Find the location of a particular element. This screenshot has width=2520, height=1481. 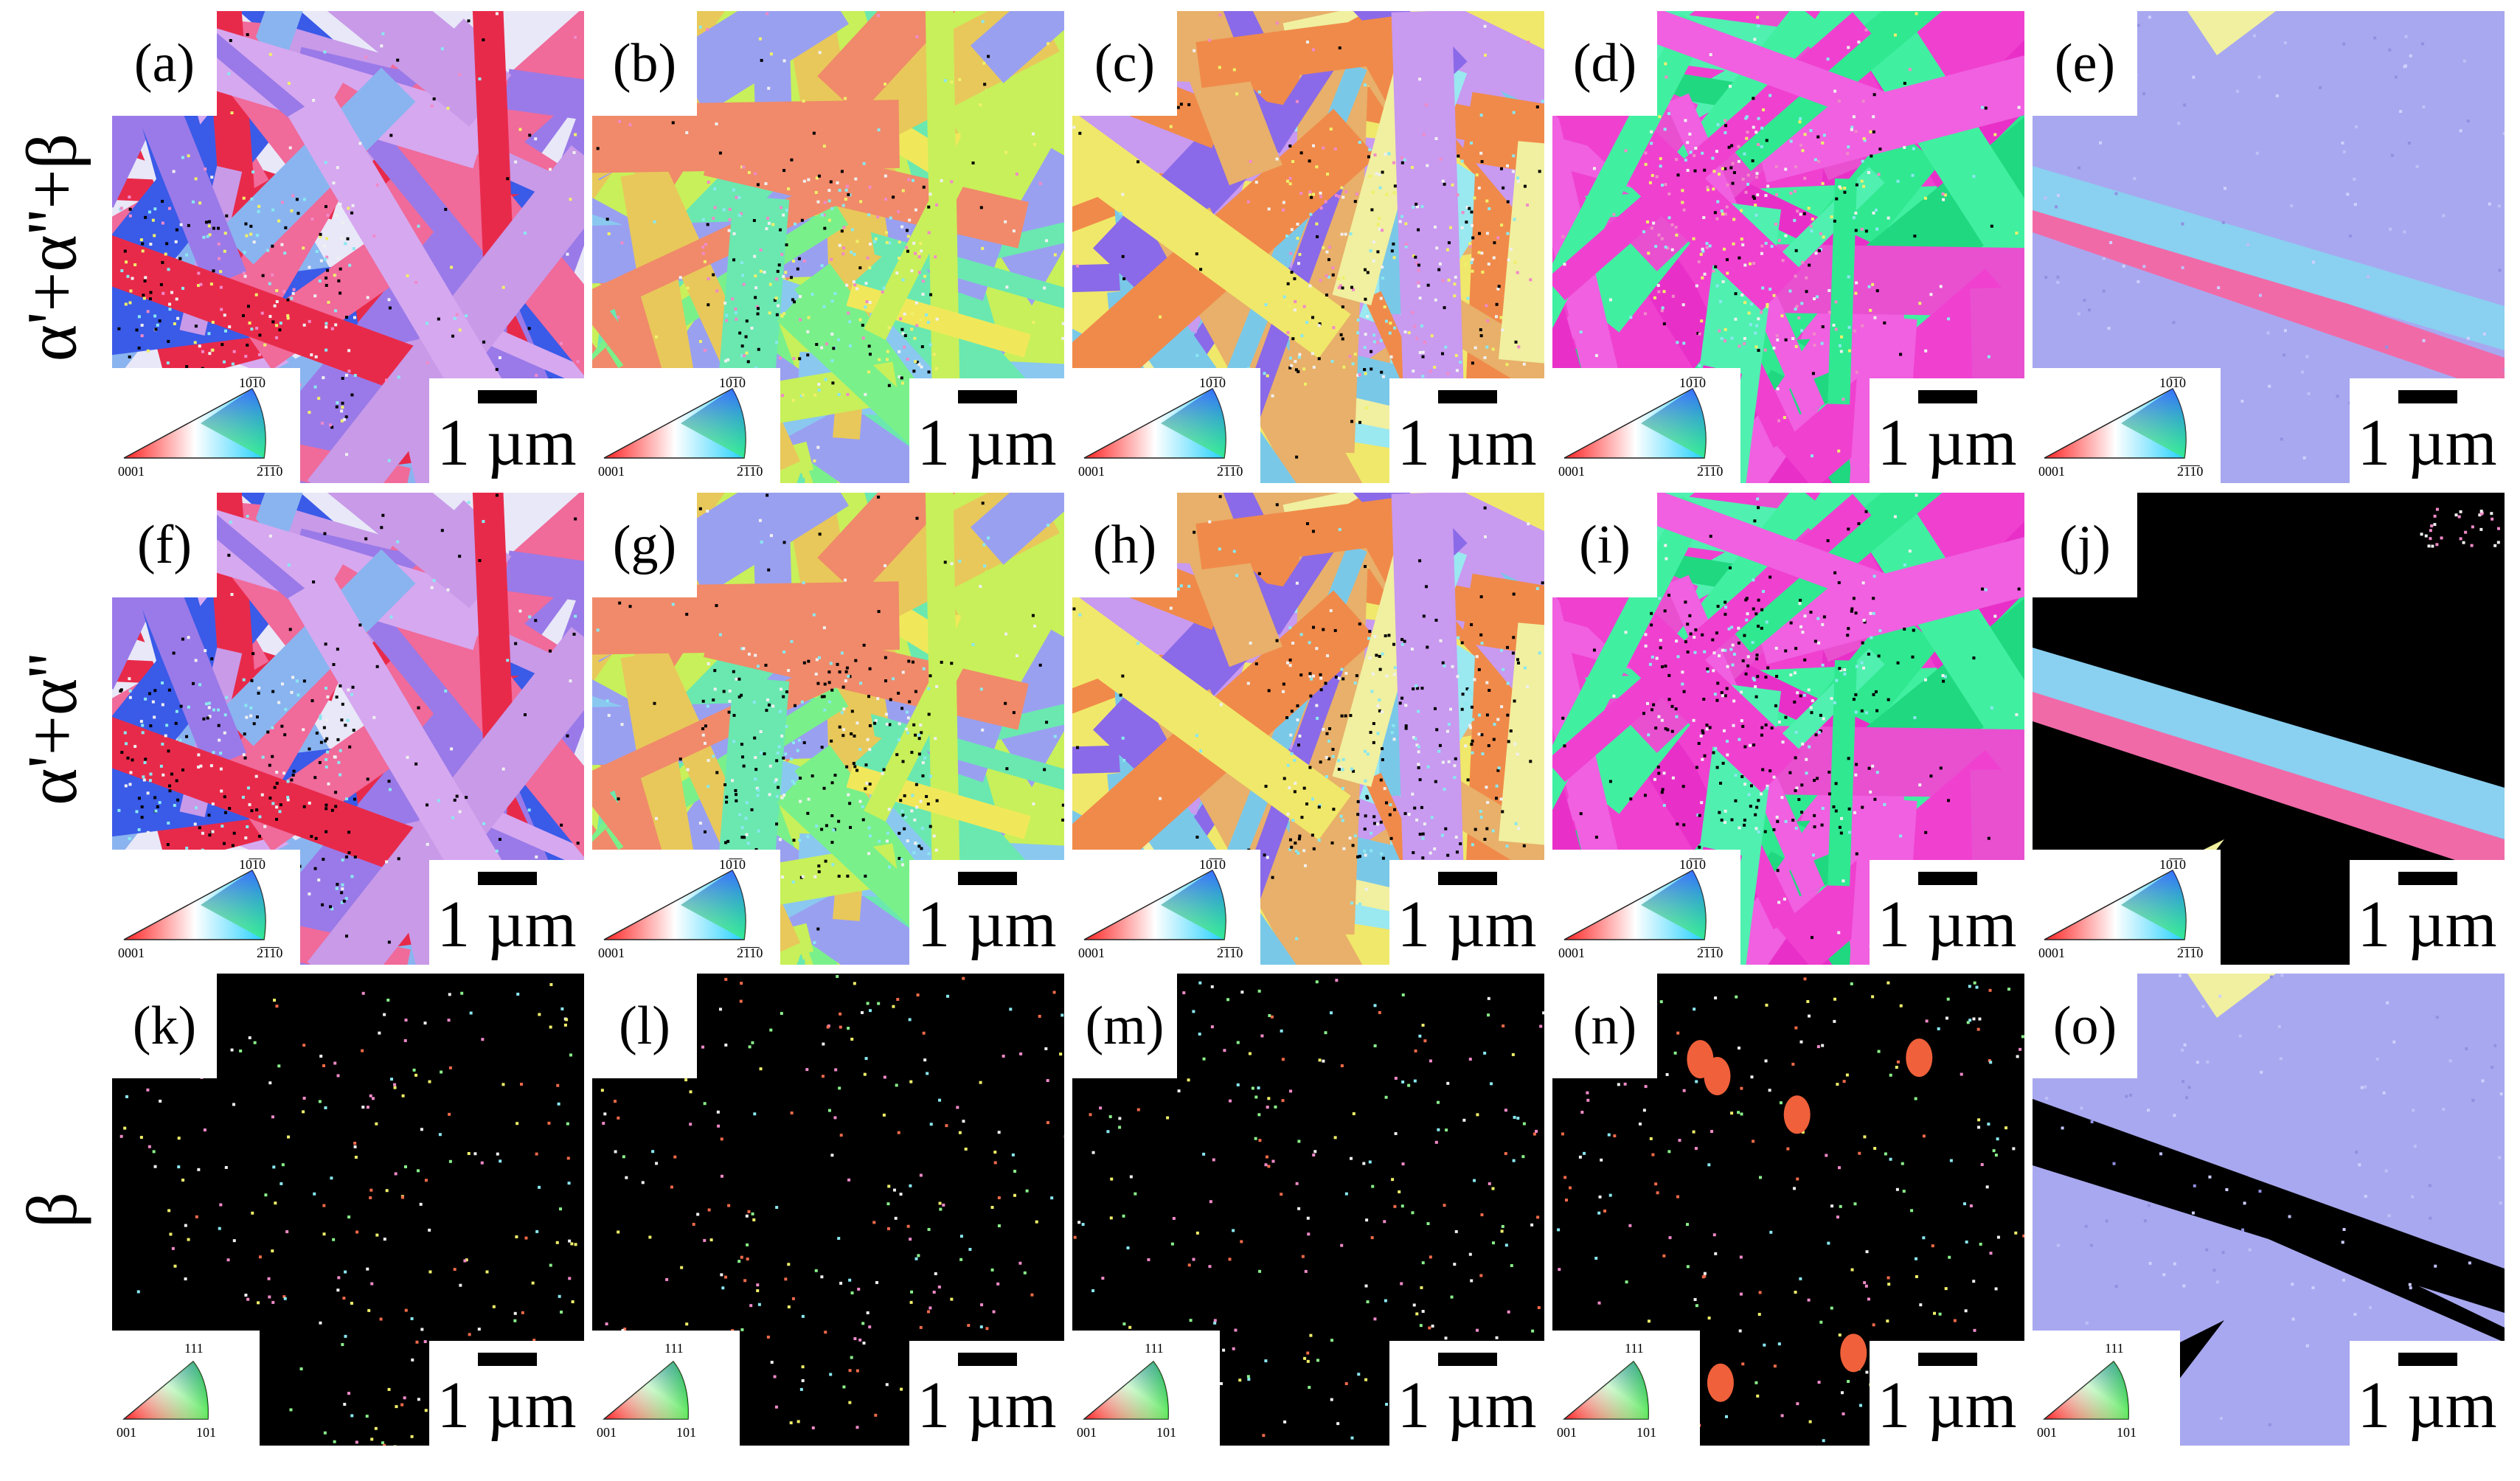

panel-letter: (g) is located at coordinates (644, 545).